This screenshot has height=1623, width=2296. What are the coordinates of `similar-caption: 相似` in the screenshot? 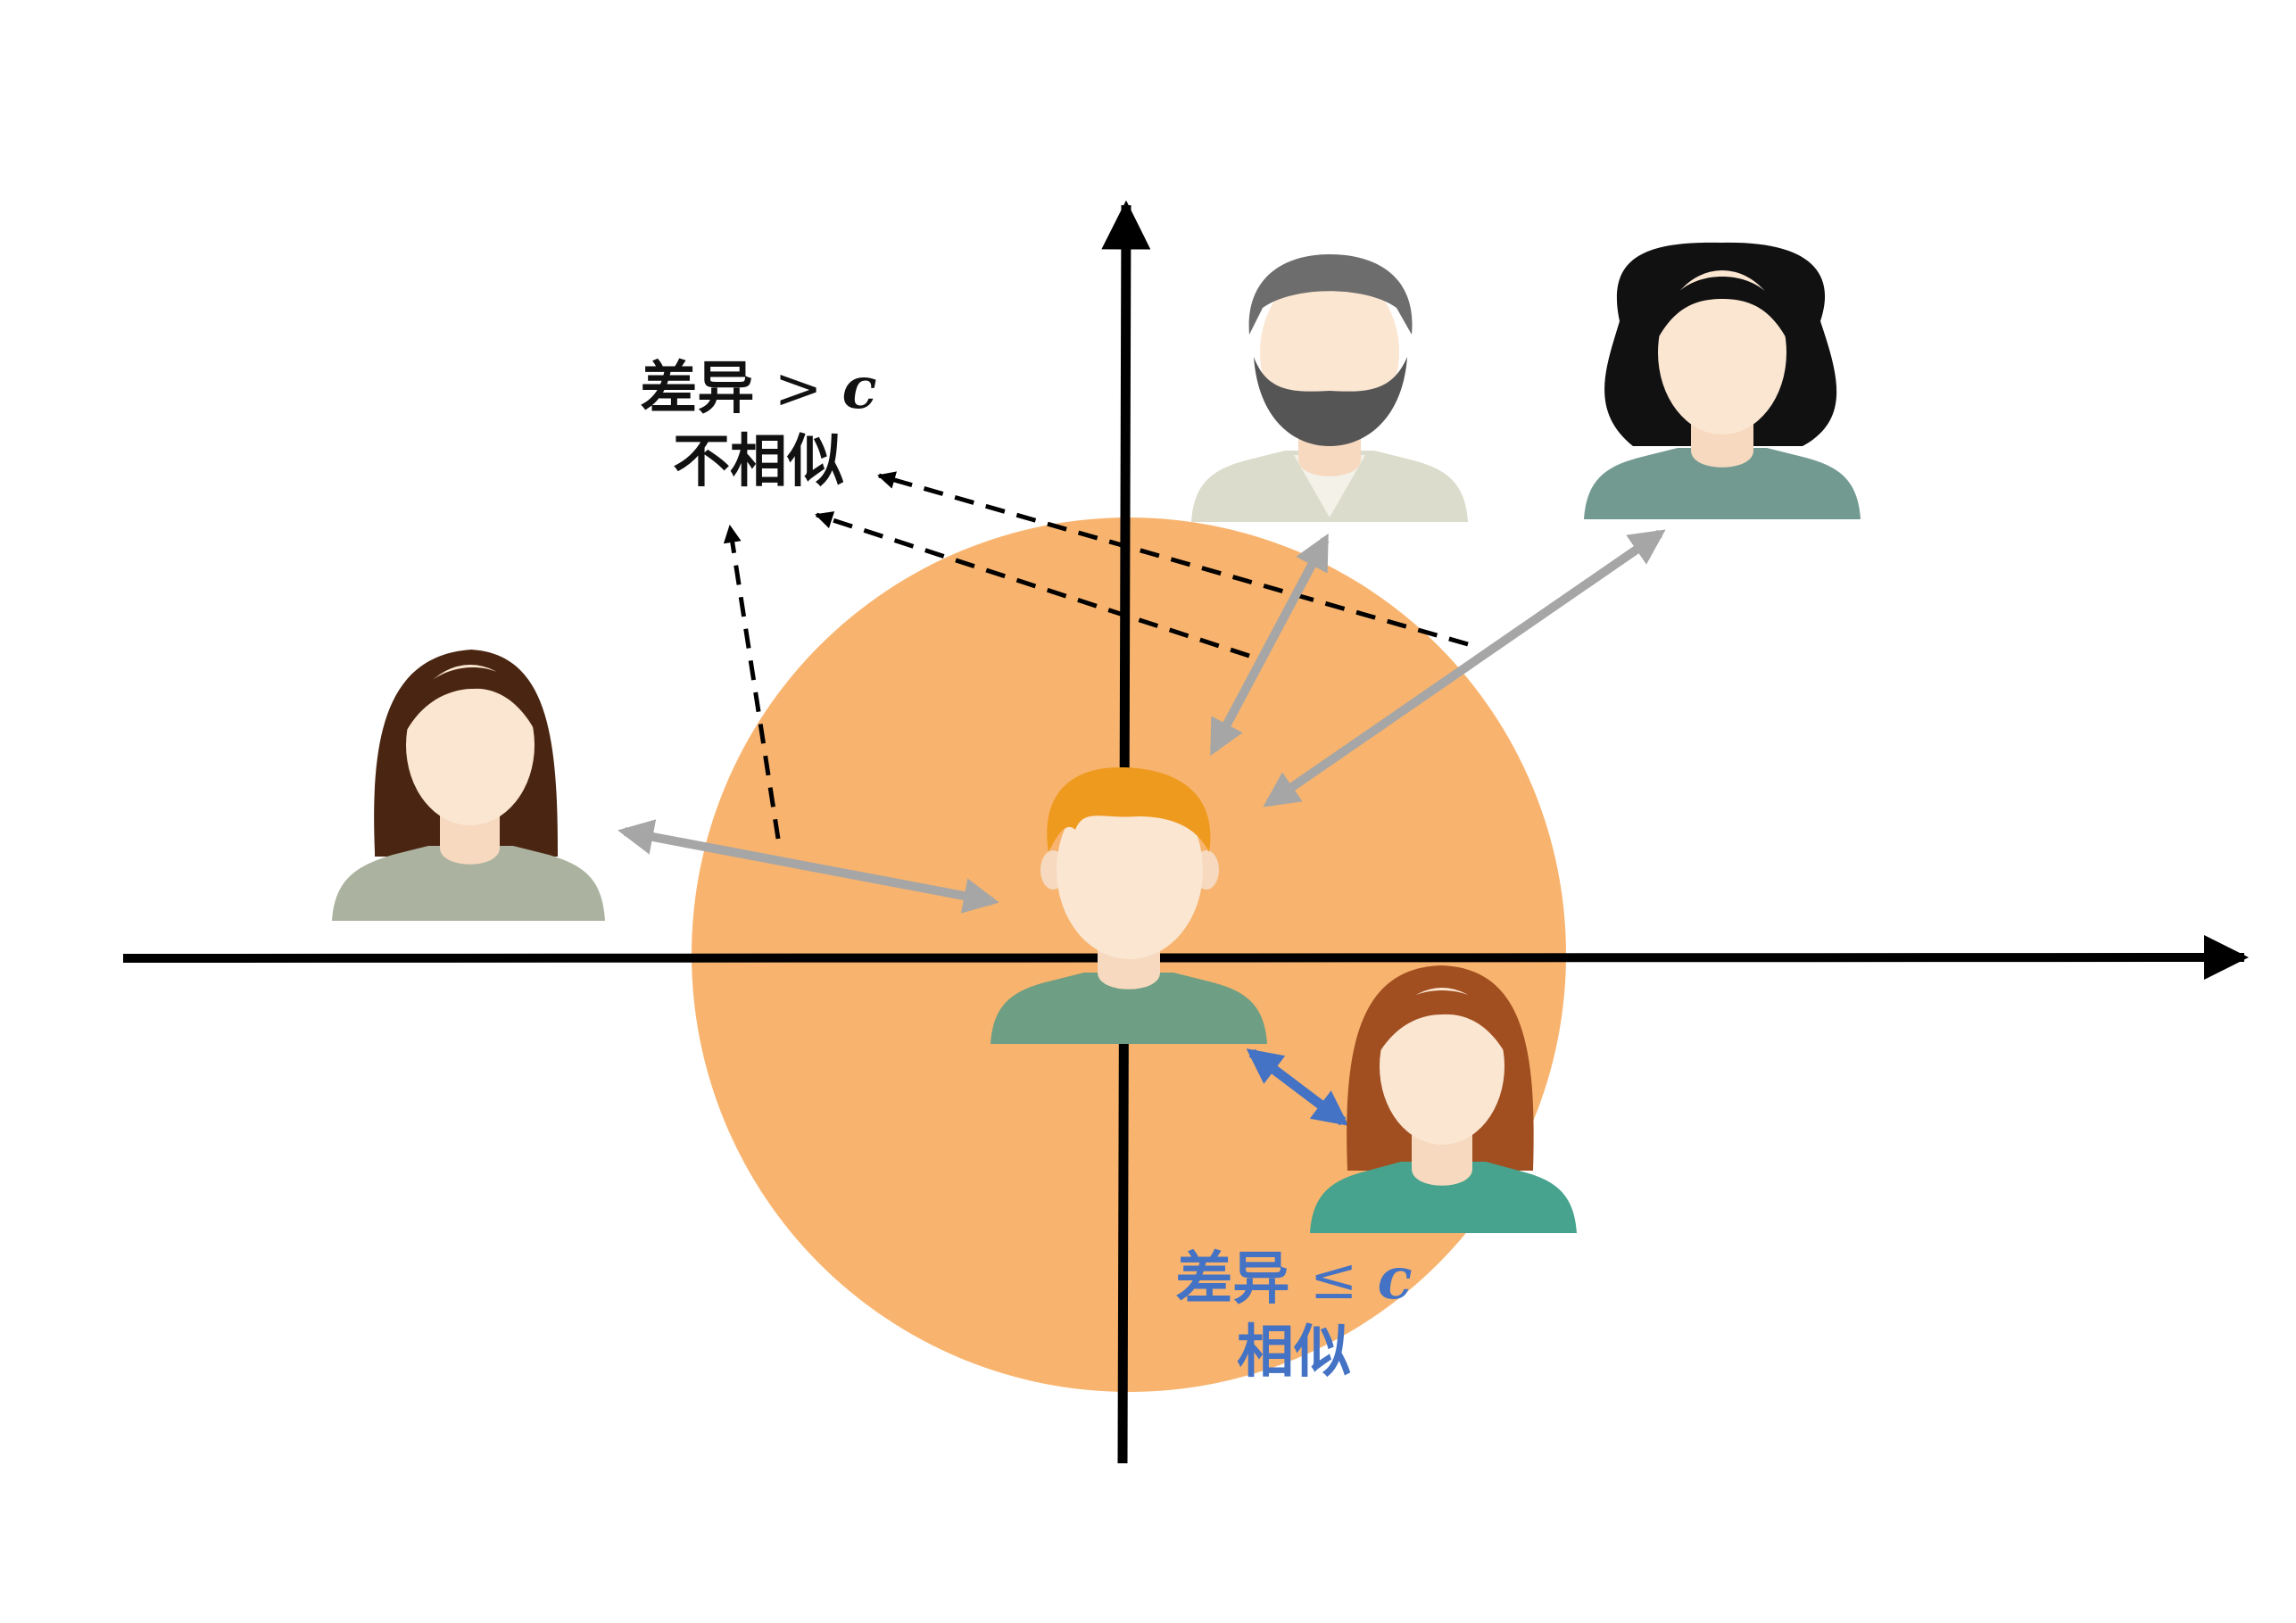 It's located at (1294, 1353).